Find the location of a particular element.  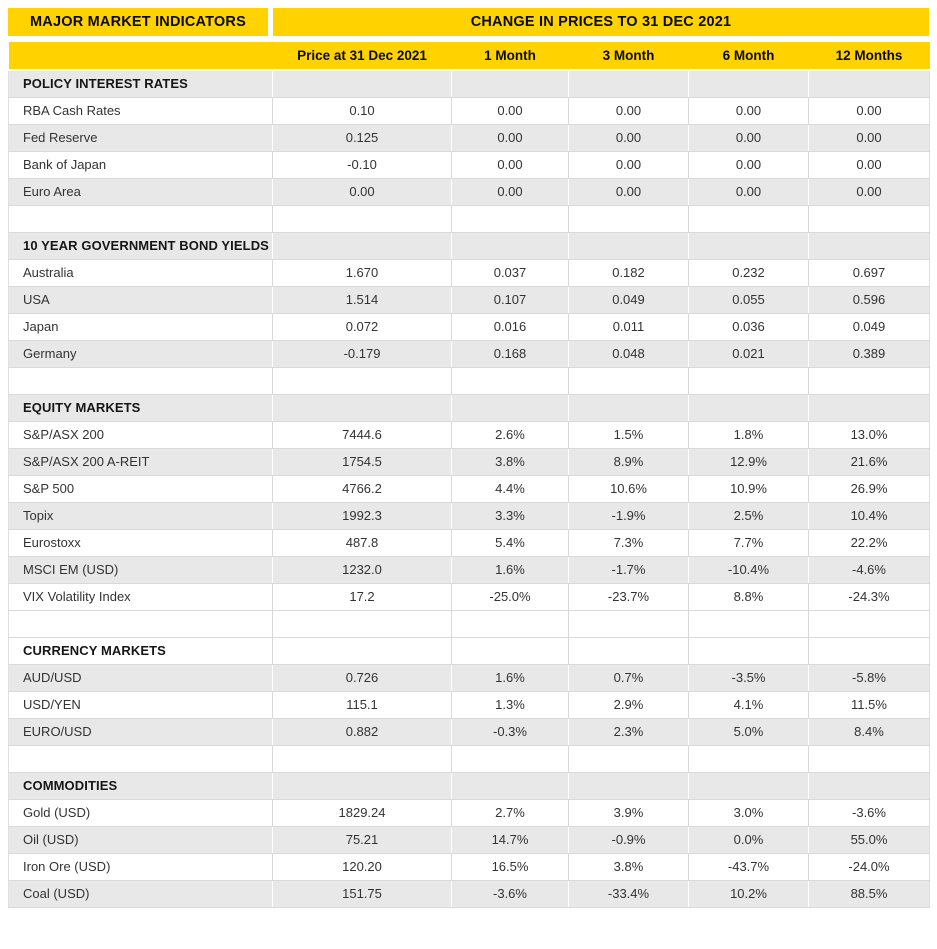

value-cell: -1.7% is located at coordinates (628, 570).